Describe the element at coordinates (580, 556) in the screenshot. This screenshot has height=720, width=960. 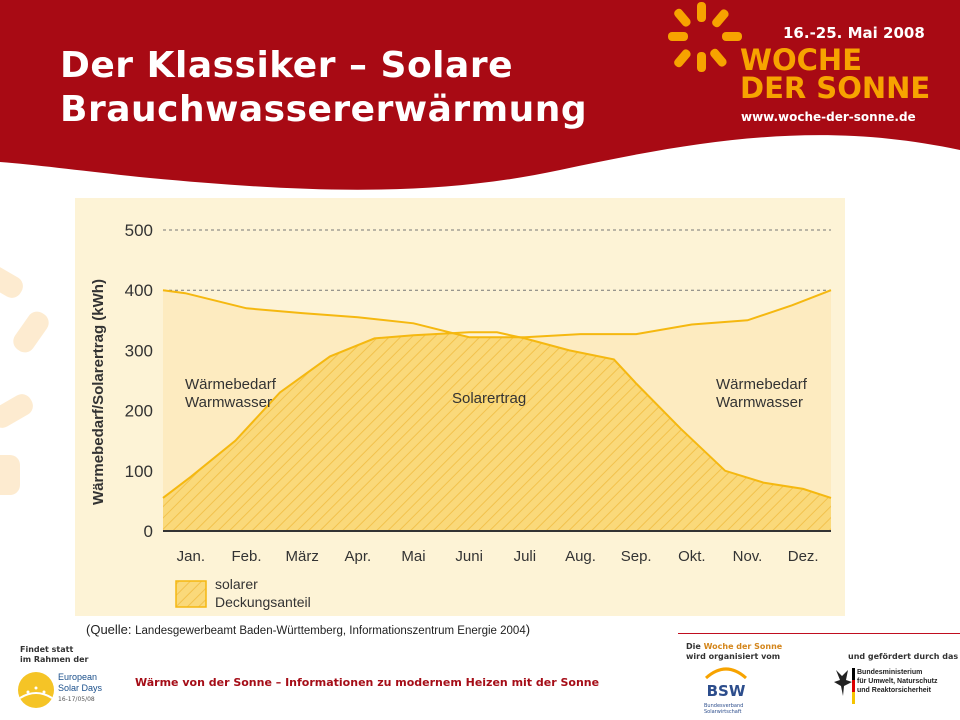
I see `x-tick-label: Aug.` at that location.